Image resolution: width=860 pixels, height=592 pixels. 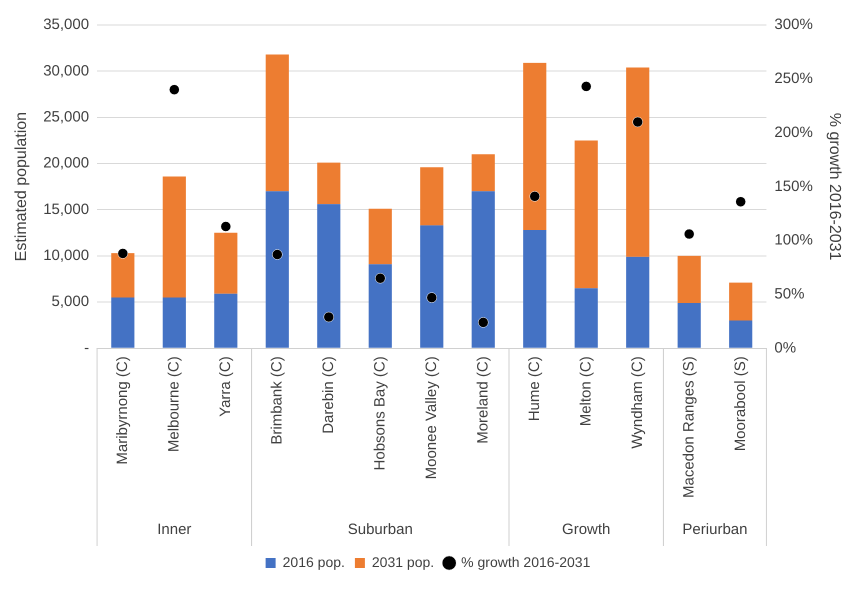 What do you see at coordinates (403, 562) in the screenshot?
I see `legend-label: 2031 pop.` at bounding box center [403, 562].